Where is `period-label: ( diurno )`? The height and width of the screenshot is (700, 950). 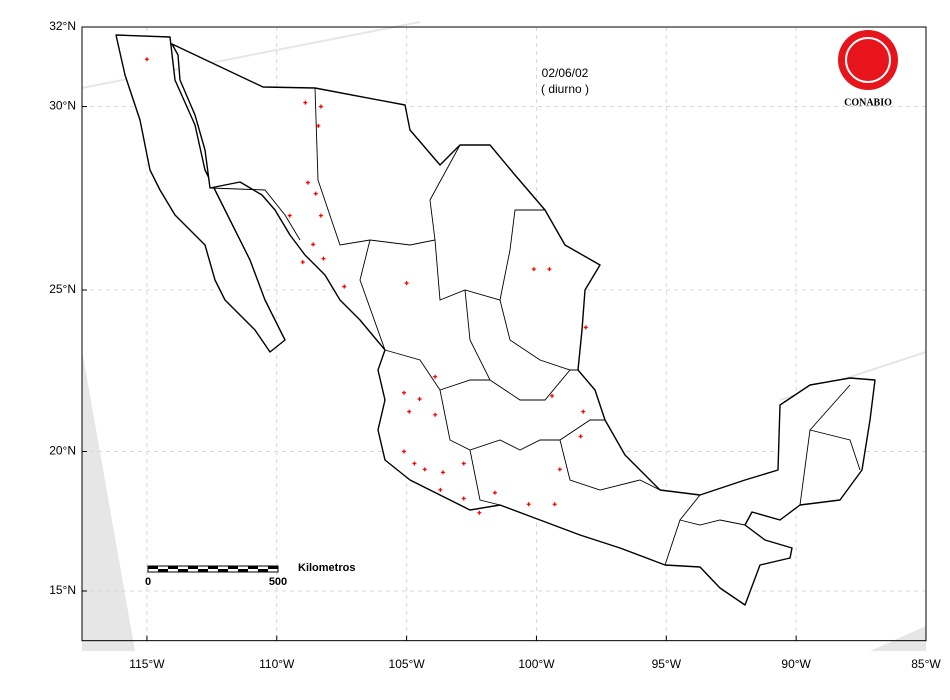 period-label: ( diurno ) is located at coordinates (565, 89).